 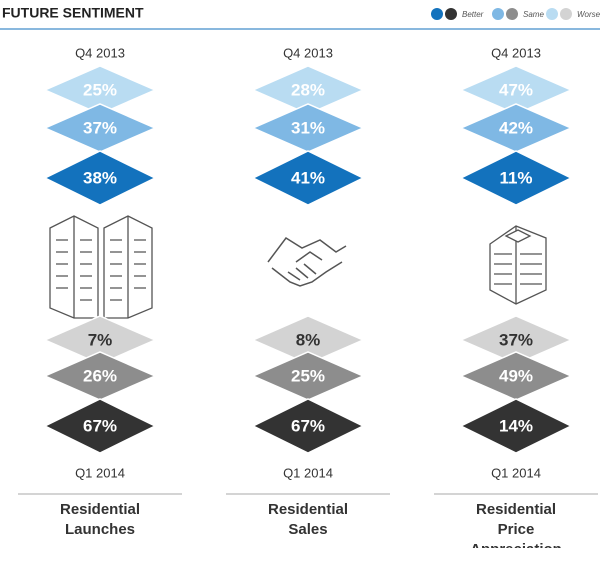 I want to click on panel-label-box: Residential Sales, so click(x=308, y=519).